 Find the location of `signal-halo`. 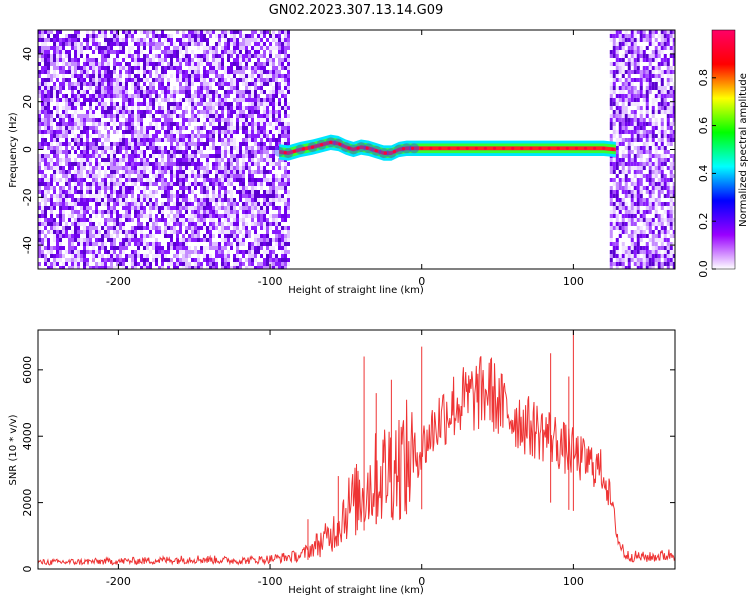

signal-halo is located at coordinates (338, 143).